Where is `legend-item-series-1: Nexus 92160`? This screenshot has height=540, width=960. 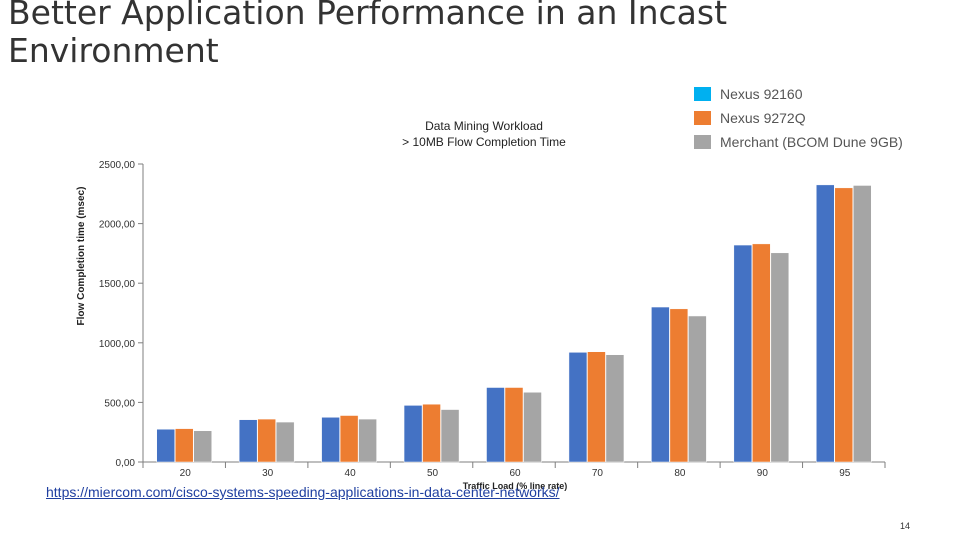 legend-item-series-1: Nexus 92160 is located at coordinates (798, 94).